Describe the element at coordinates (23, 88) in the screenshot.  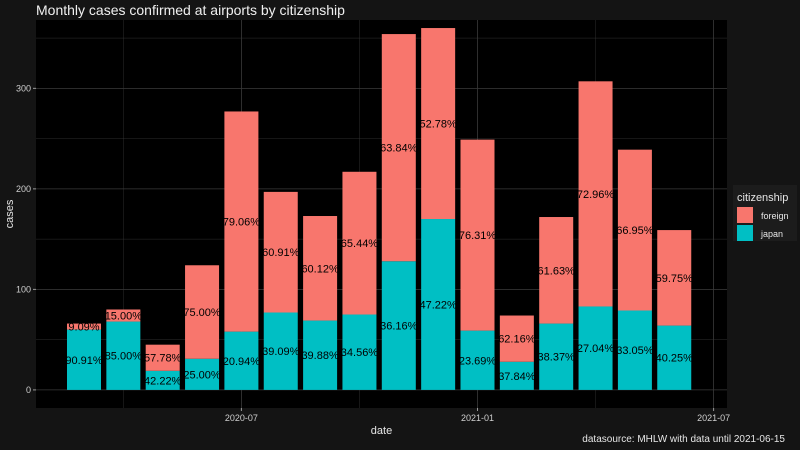
I see `y-tick-label: 300` at that location.